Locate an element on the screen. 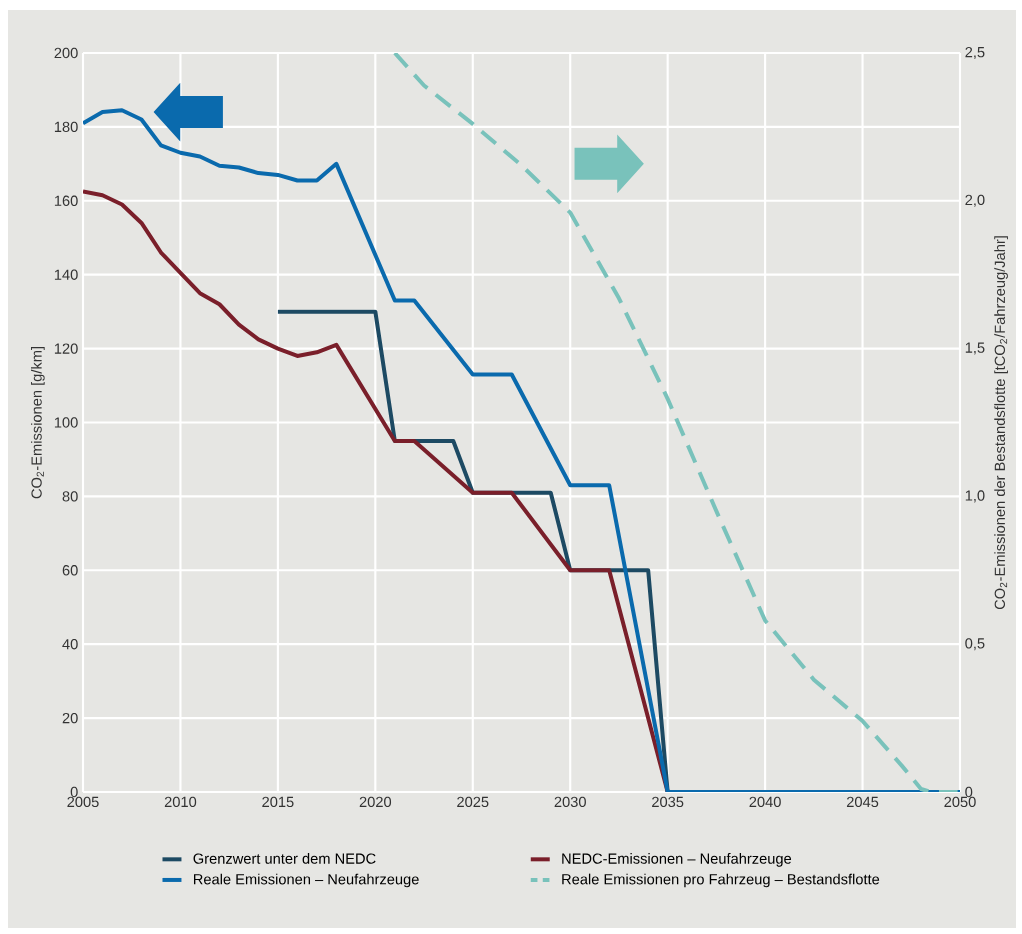  x-tick-label: 2050 is located at coordinates (960, 802).